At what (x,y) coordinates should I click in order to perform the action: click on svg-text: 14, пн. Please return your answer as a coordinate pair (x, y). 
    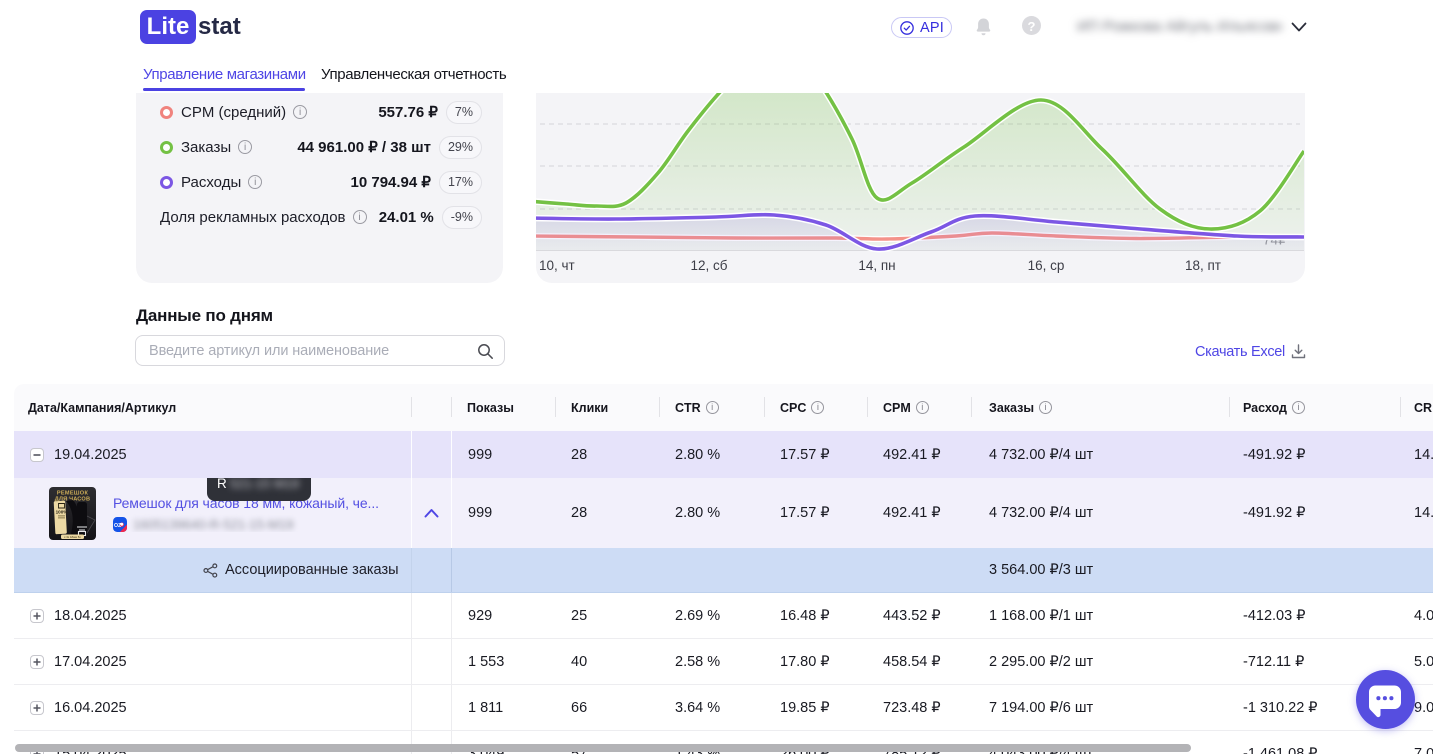
    Looking at the image, I should click on (876, 265).